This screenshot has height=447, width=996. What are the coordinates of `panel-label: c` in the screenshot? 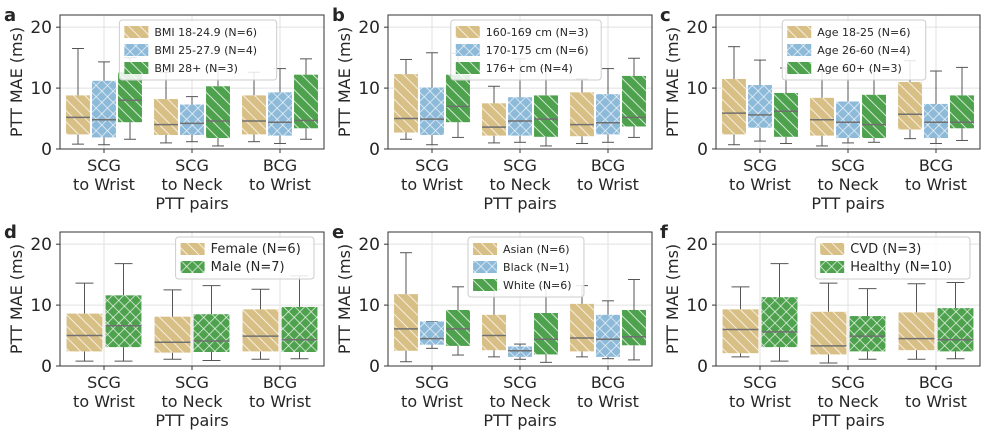 It's located at (665, 15).